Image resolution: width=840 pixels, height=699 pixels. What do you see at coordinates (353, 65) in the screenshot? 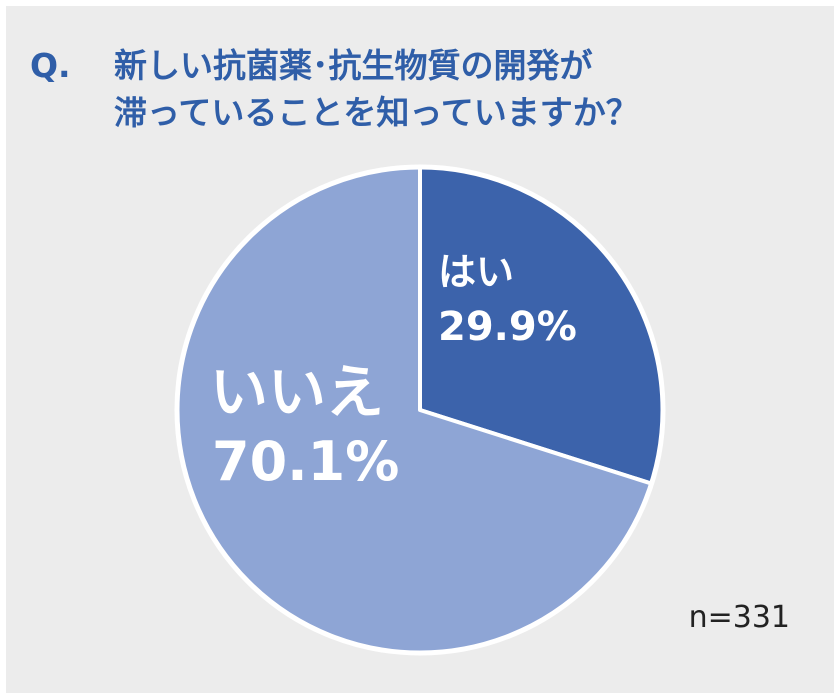
I see `question-line-1: 新しい抗菌薬･抗生物質の開発が` at bounding box center [353, 65].